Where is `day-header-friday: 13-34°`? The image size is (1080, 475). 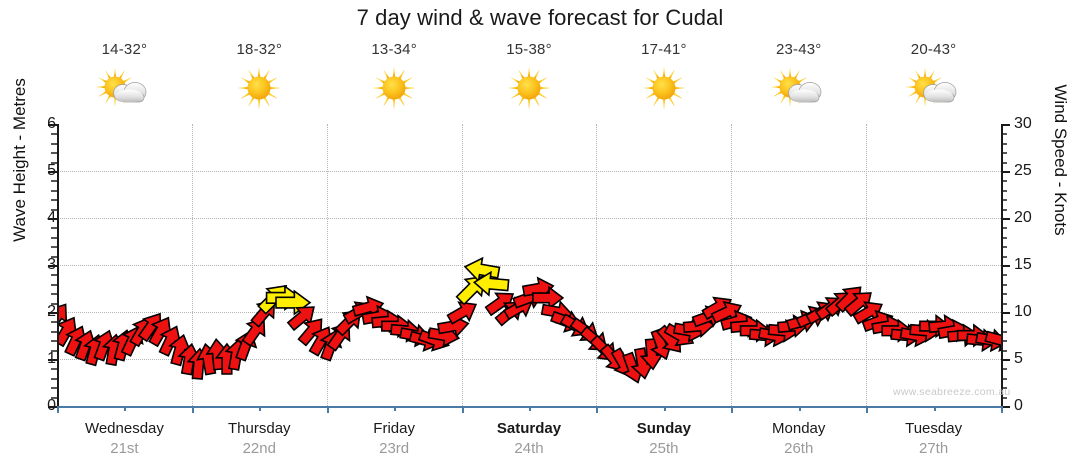 day-header-friday: 13-34° is located at coordinates (394, 81).